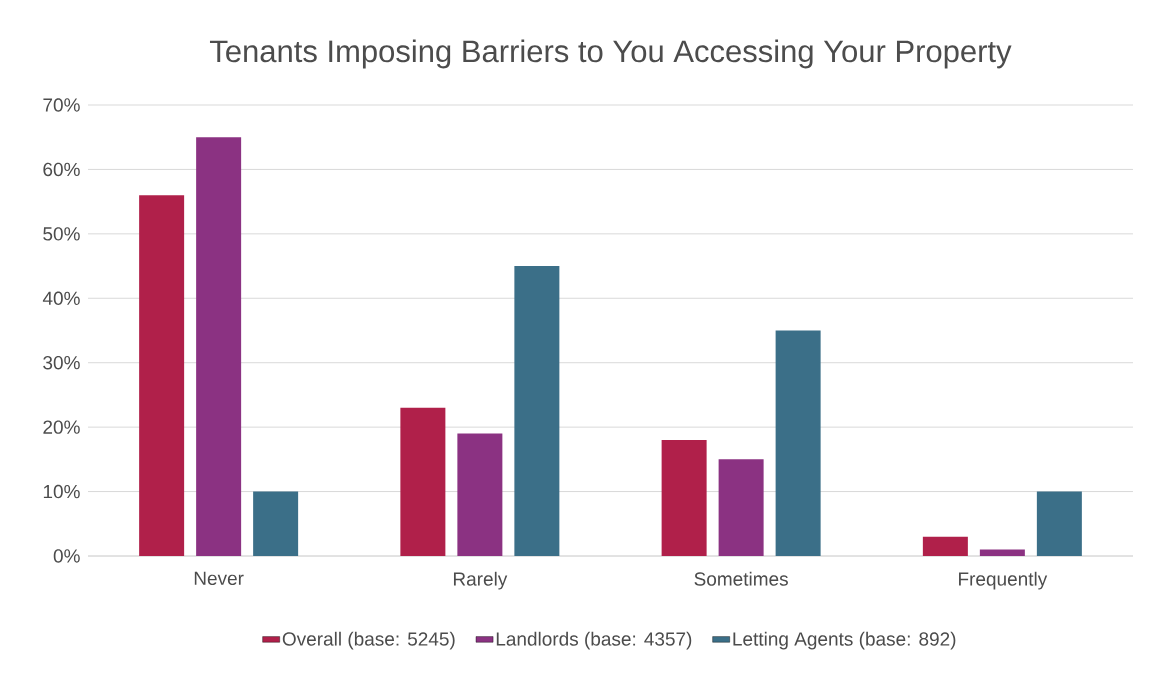 The width and height of the screenshot is (1152, 674). I want to click on x-tick-label: Sometimes, so click(741, 578).